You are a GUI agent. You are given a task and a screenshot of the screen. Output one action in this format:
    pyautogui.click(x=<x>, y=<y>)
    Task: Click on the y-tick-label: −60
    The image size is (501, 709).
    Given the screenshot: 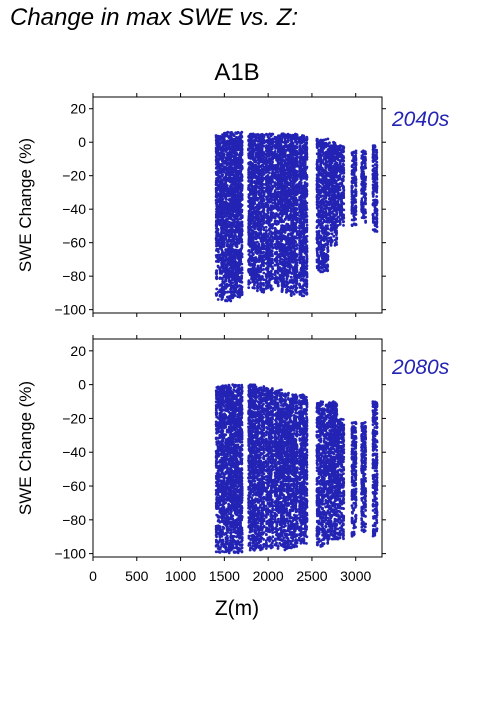 What is the action you would take?
    pyautogui.click(x=74, y=243)
    